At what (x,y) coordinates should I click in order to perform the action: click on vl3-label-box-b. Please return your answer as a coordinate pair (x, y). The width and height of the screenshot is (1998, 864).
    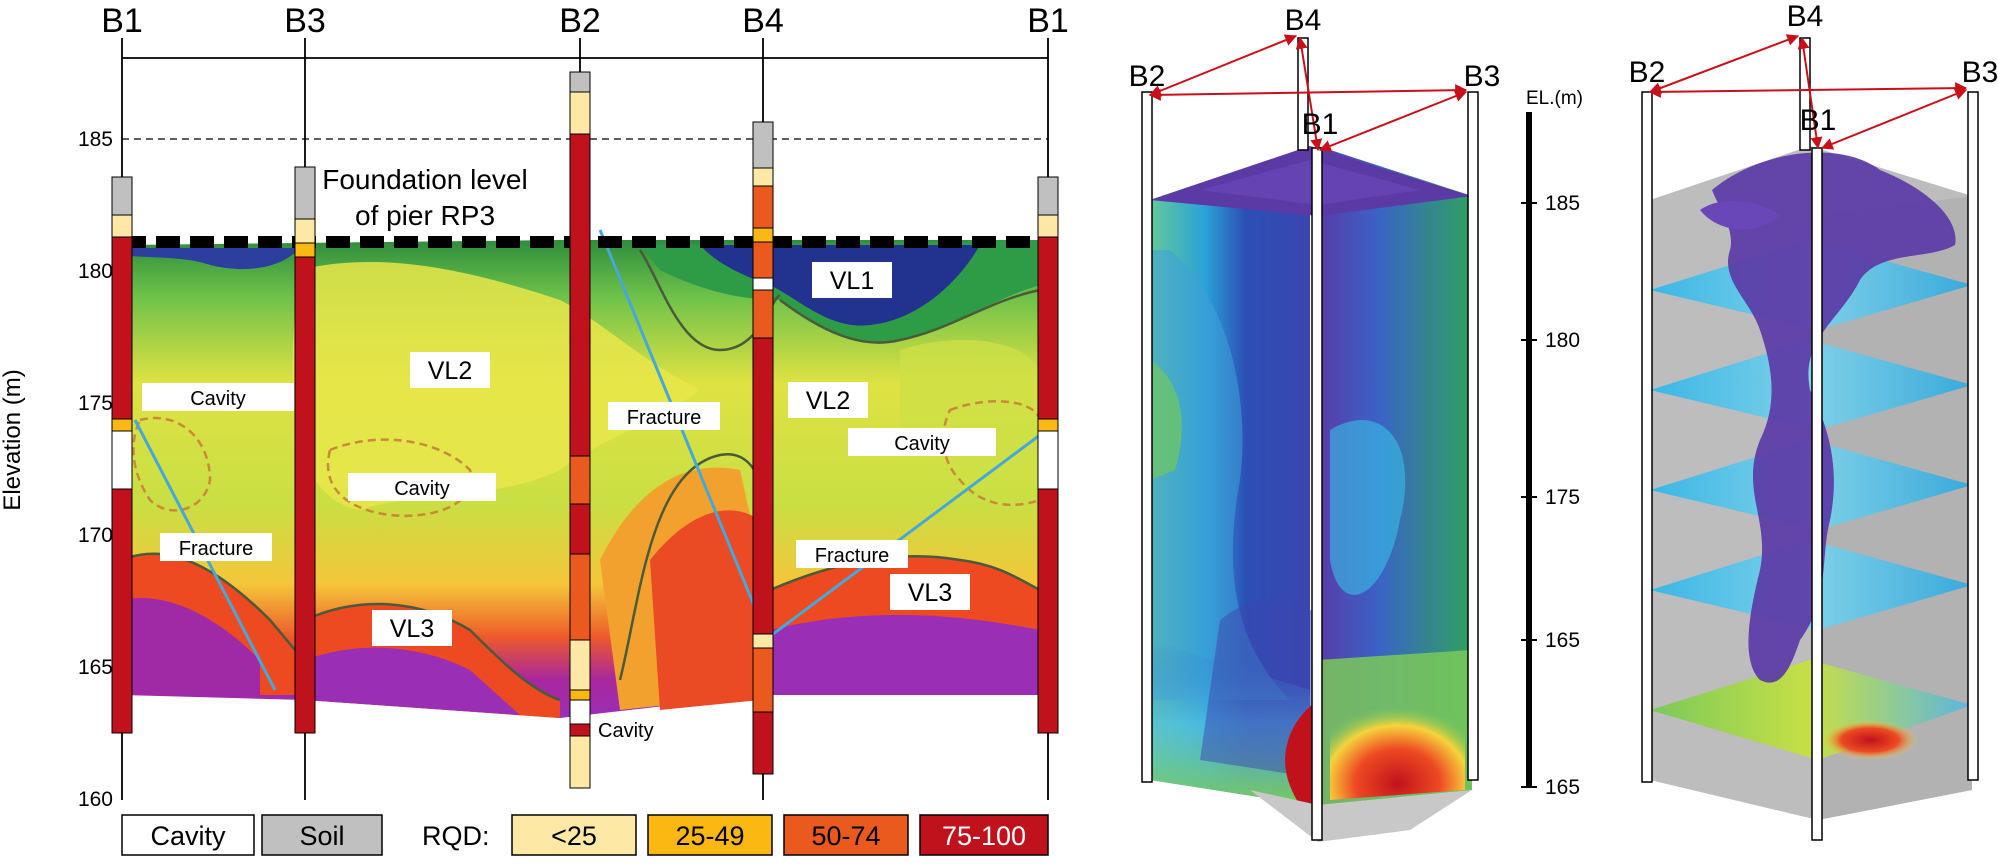
    Looking at the image, I should click on (930, 592).